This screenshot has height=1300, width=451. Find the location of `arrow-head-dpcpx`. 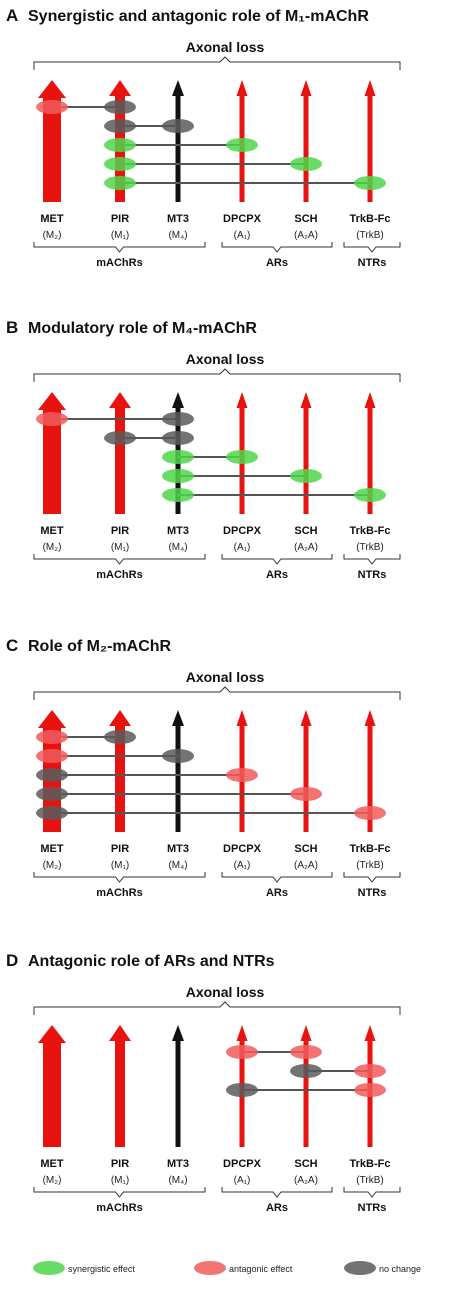

arrow-head-dpcpx is located at coordinates (242, 718).